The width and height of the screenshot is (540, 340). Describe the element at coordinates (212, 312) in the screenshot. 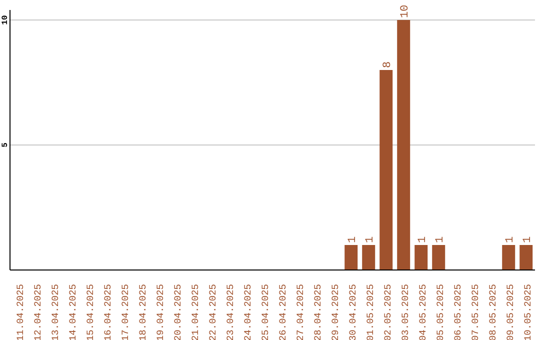

I see `x-tick-label: 22.04.2025` at that location.